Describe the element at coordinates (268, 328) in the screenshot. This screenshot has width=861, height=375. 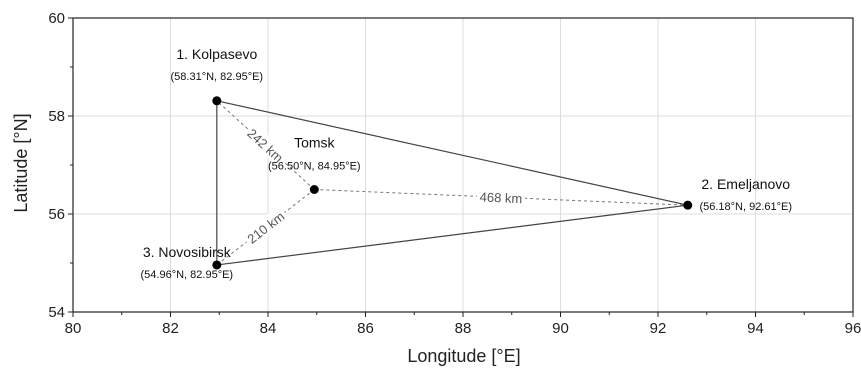
I see `x-tick-label: 84` at that location.